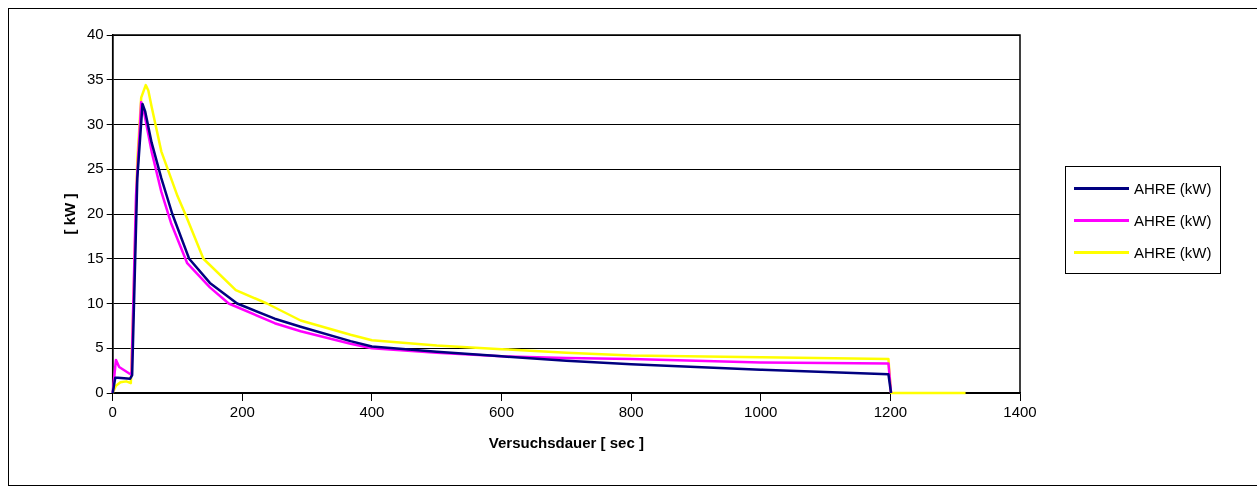 This screenshot has width=1257, height=497. Describe the element at coordinates (242, 412) in the screenshot. I see `x-tick-label: 200` at that location.